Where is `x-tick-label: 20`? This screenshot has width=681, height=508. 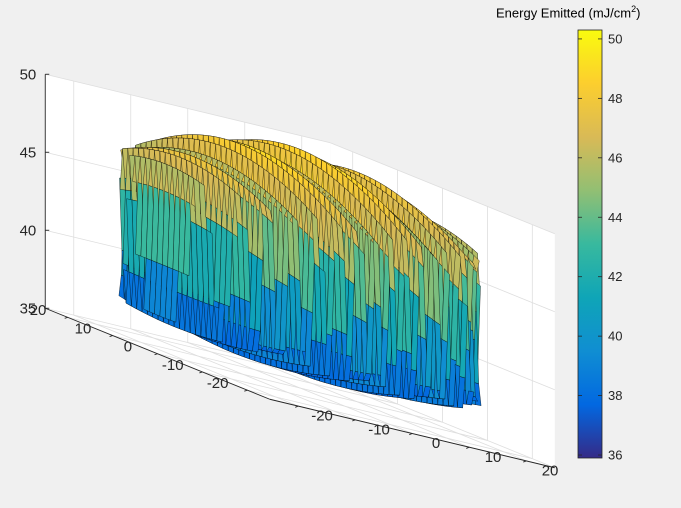
x-tick-label: 20 is located at coordinates (550, 471).